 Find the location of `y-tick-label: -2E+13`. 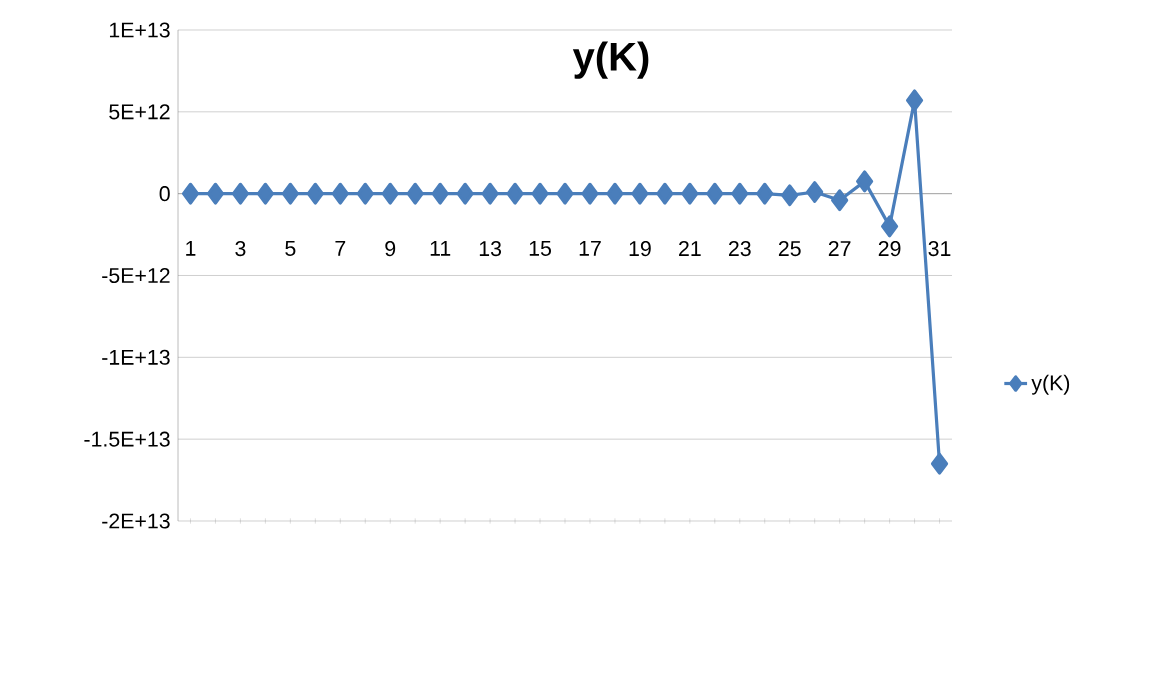

y-tick-label: -2E+13 is located at coordinates (136, 521).